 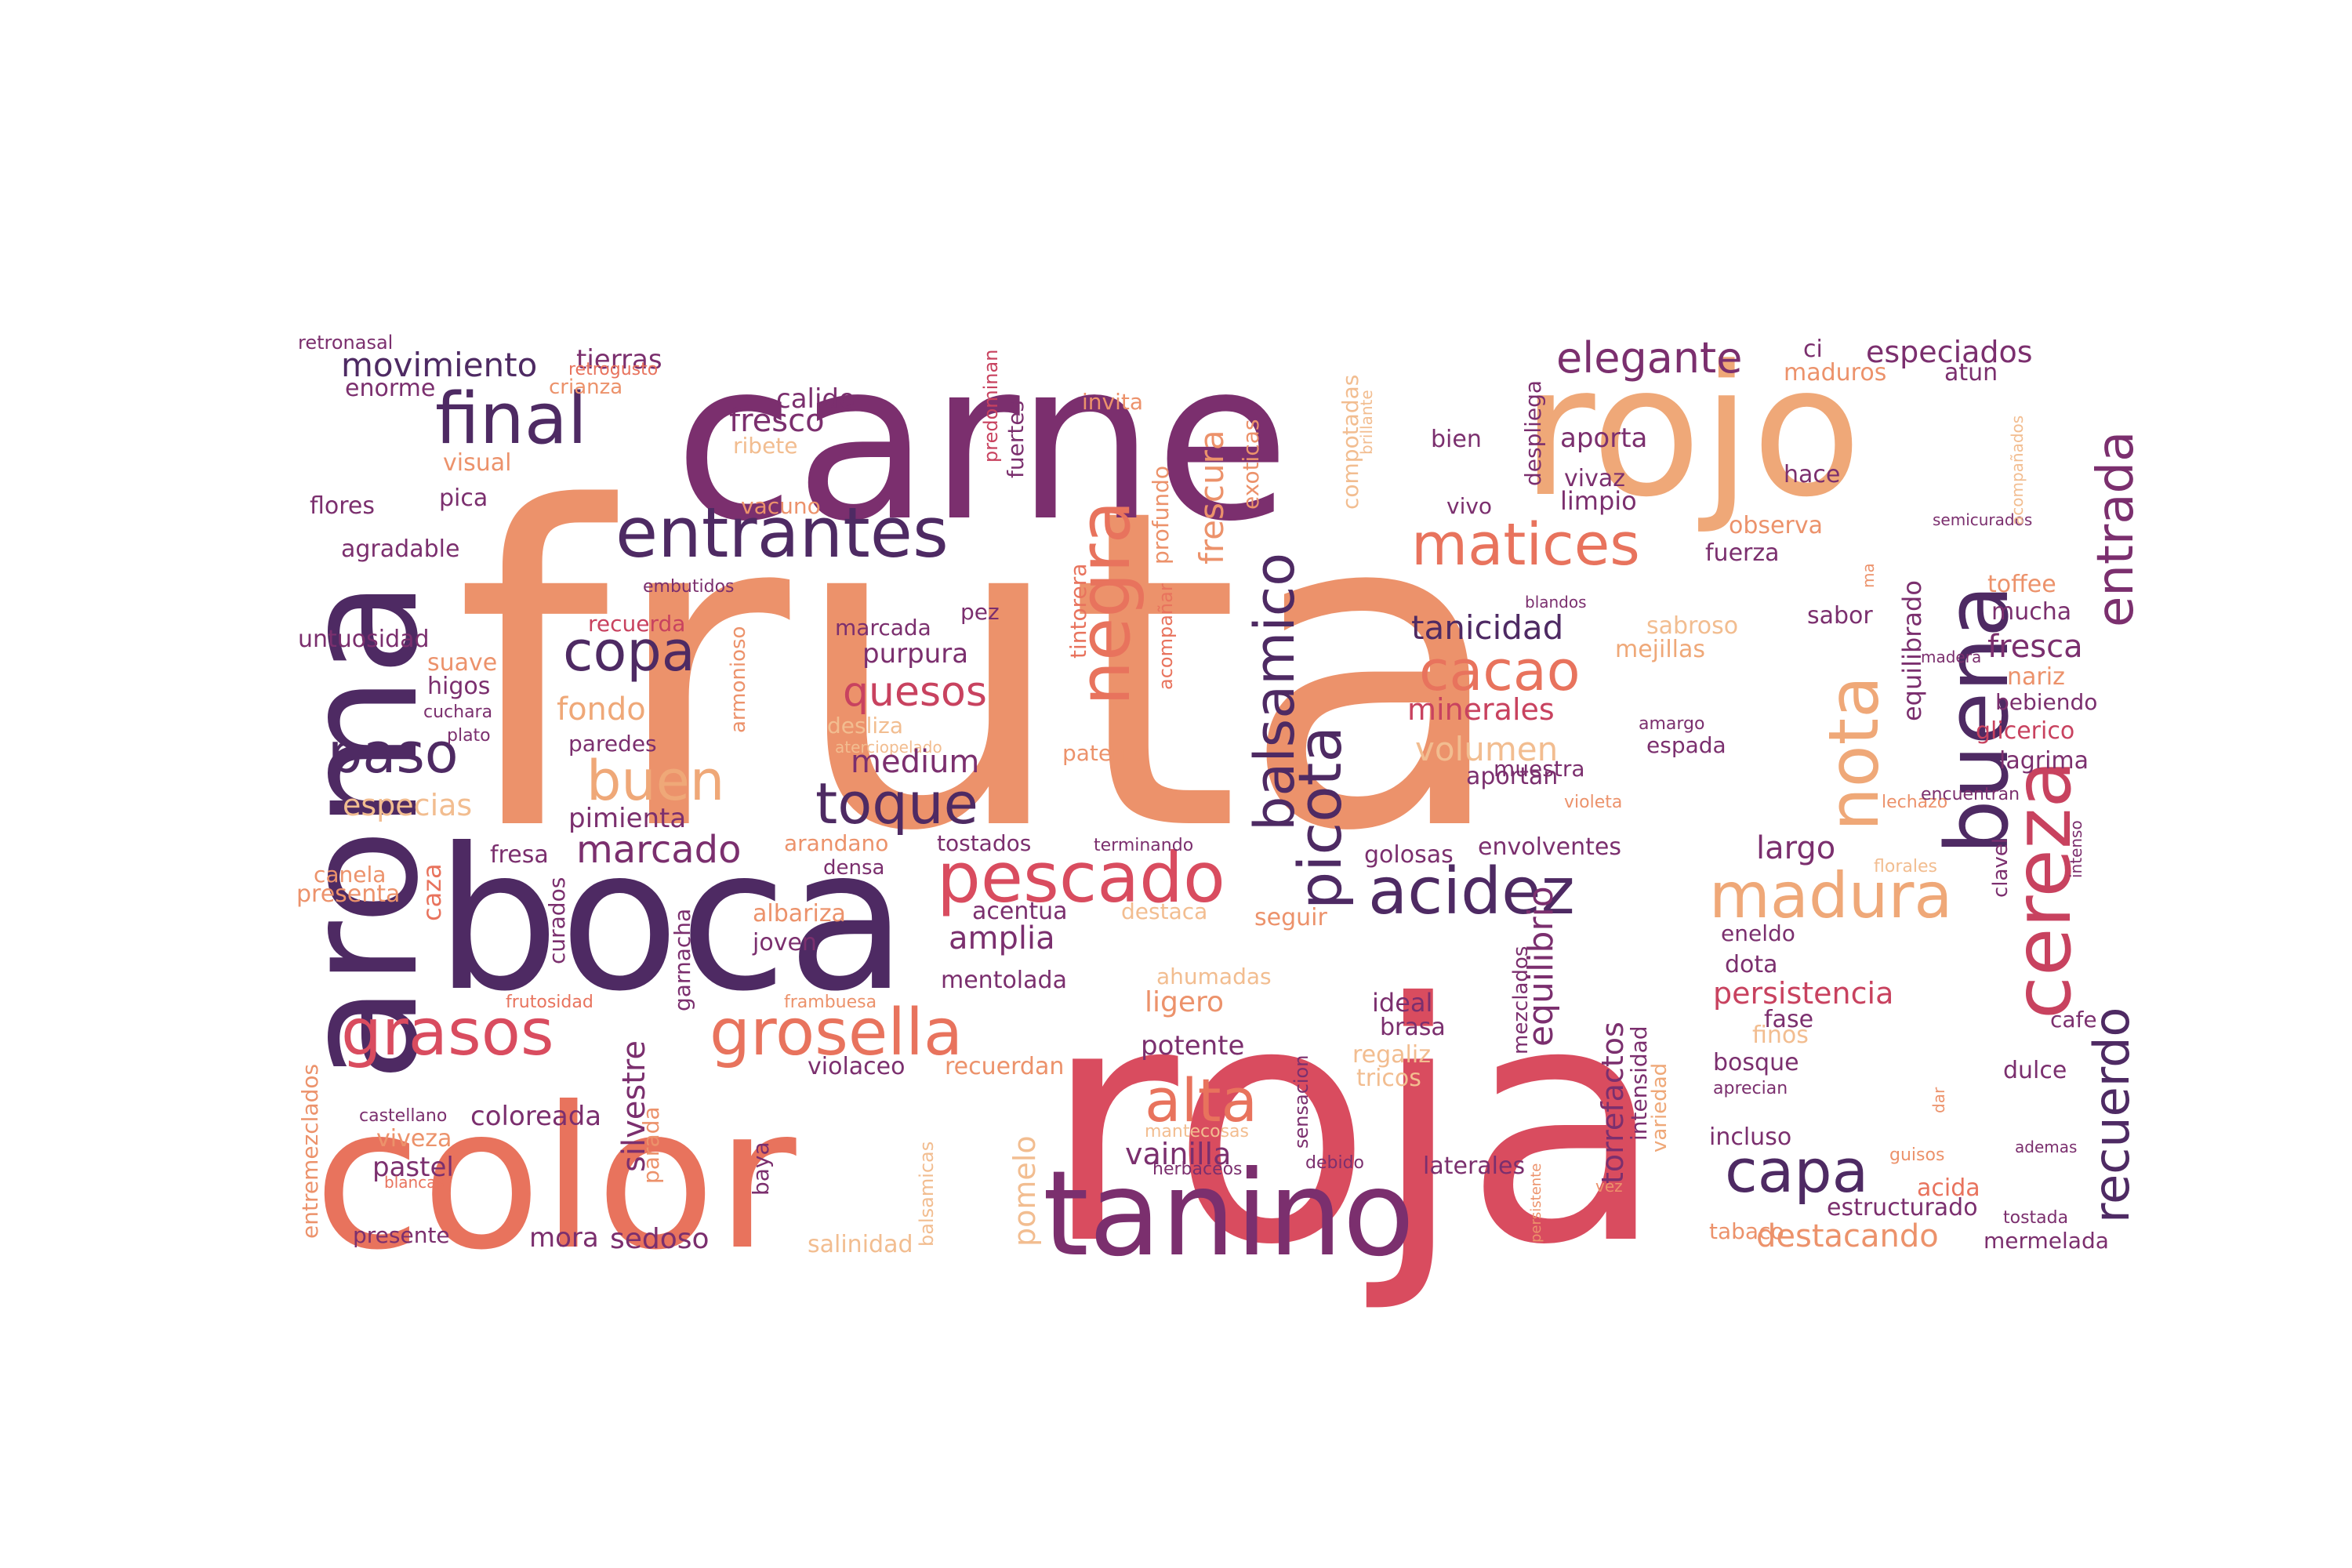 I want to click on word-destacando: destacando, so click(x=1848, y=1236).